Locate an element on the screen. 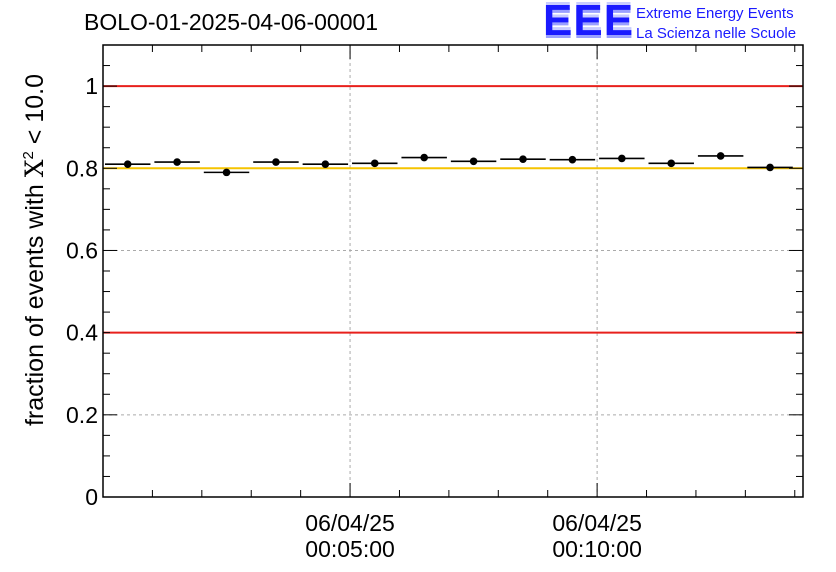 The width and height of the screenshot is (836, 572). y-tick-label: 0.2 is located at coordinates (82, 415).